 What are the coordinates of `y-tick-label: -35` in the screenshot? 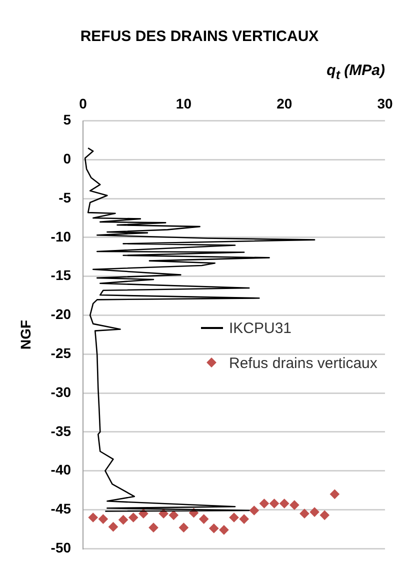 It's located at (61, 430).